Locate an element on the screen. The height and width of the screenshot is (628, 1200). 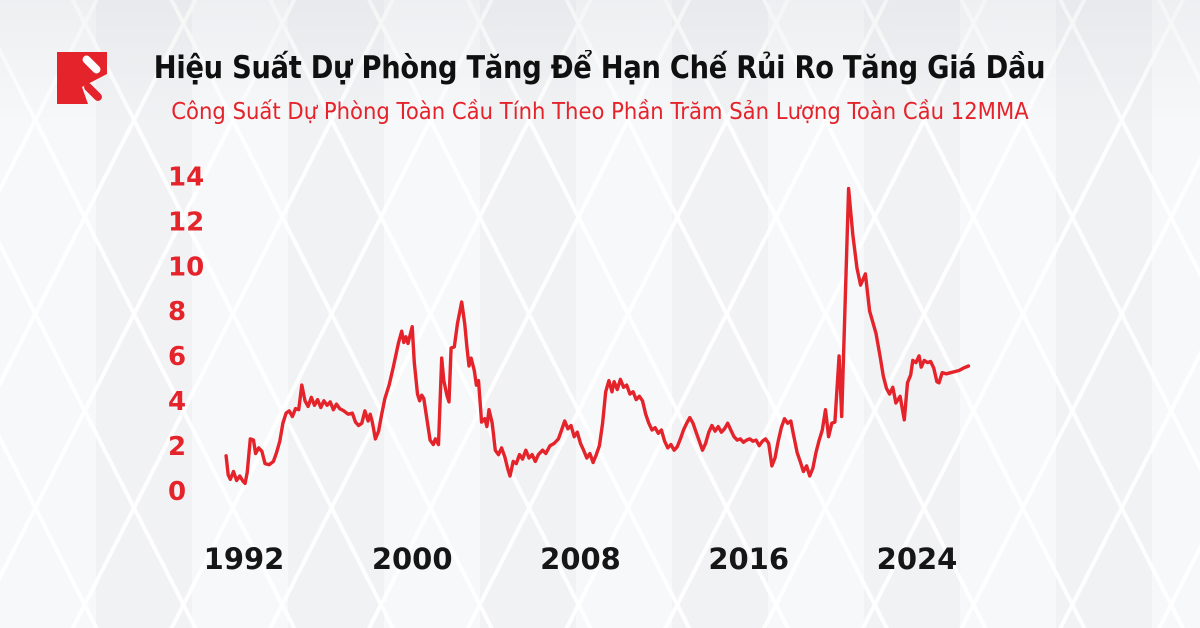
y-axis-tick-label: 0 is located at coordinates (177, 492).